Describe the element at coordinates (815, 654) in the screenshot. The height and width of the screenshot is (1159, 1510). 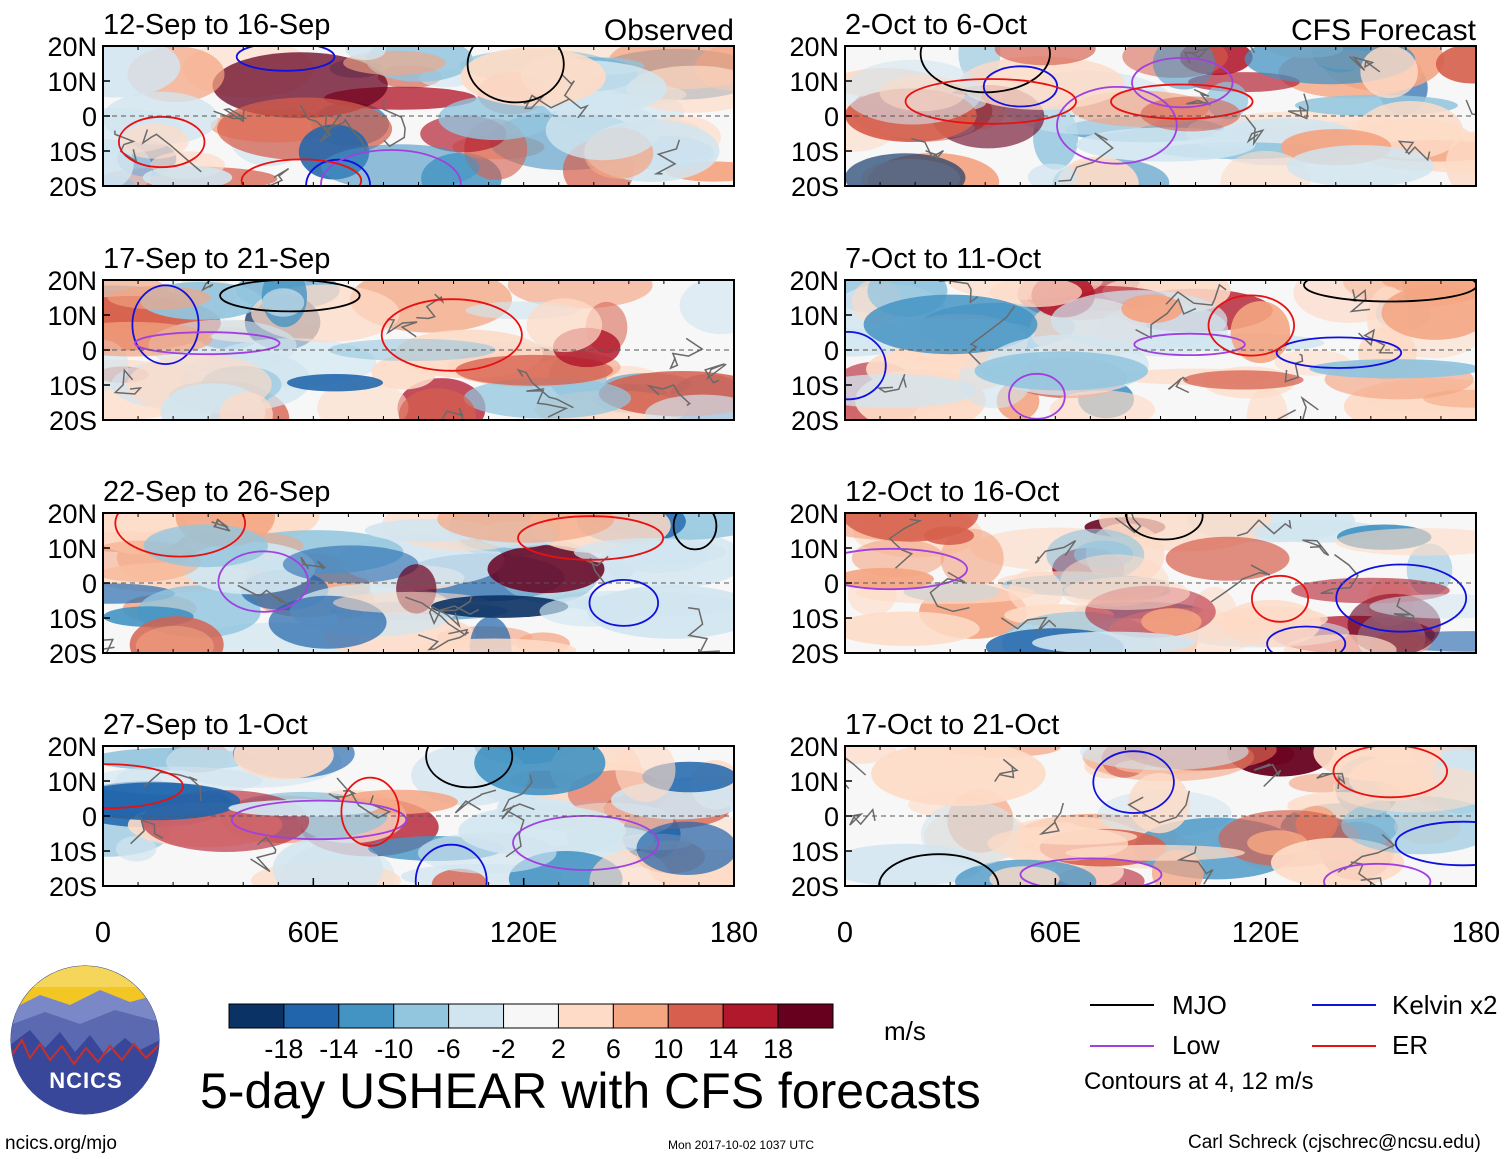
I see `y-tick-label: 20S` at that location.